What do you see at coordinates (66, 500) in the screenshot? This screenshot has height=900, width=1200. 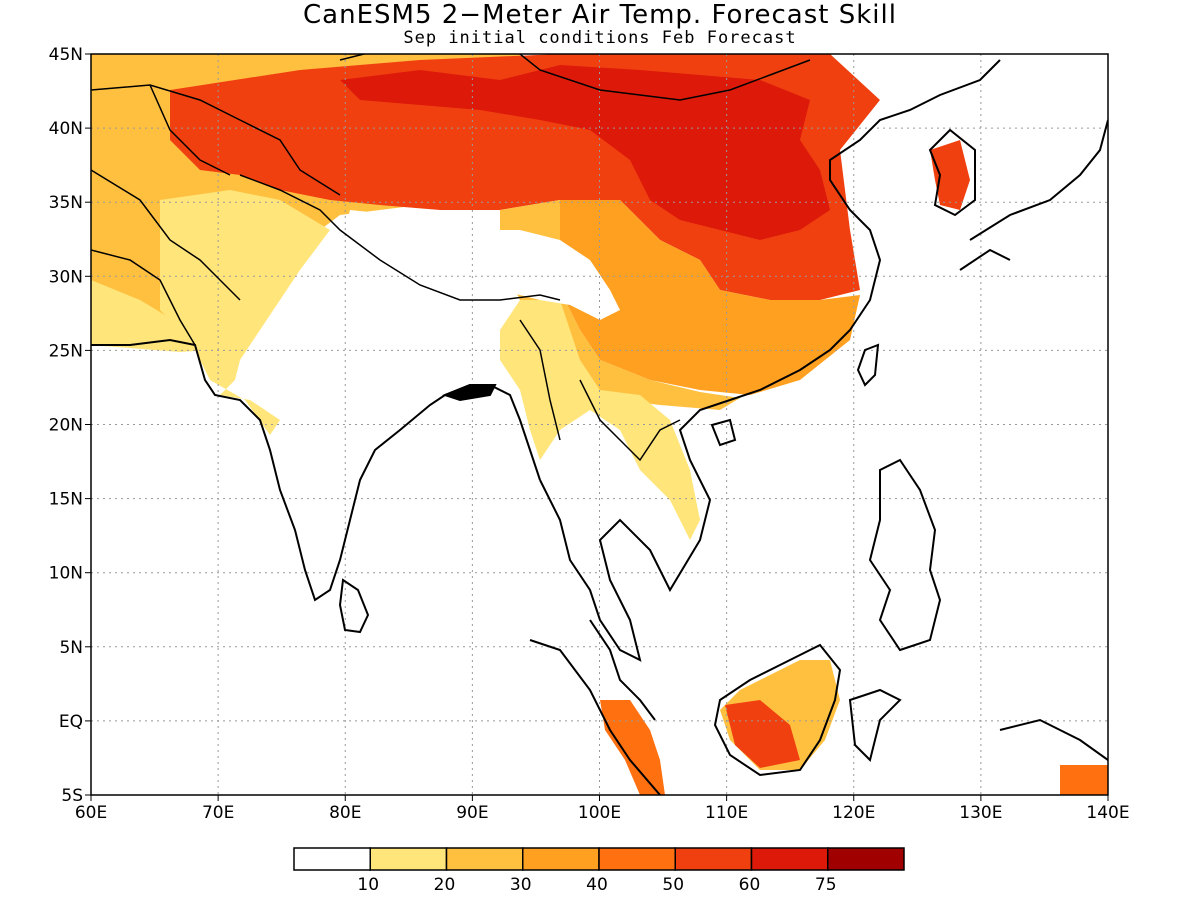 I see `lat-tick-label: 15N` at bounding box center [66, 500].